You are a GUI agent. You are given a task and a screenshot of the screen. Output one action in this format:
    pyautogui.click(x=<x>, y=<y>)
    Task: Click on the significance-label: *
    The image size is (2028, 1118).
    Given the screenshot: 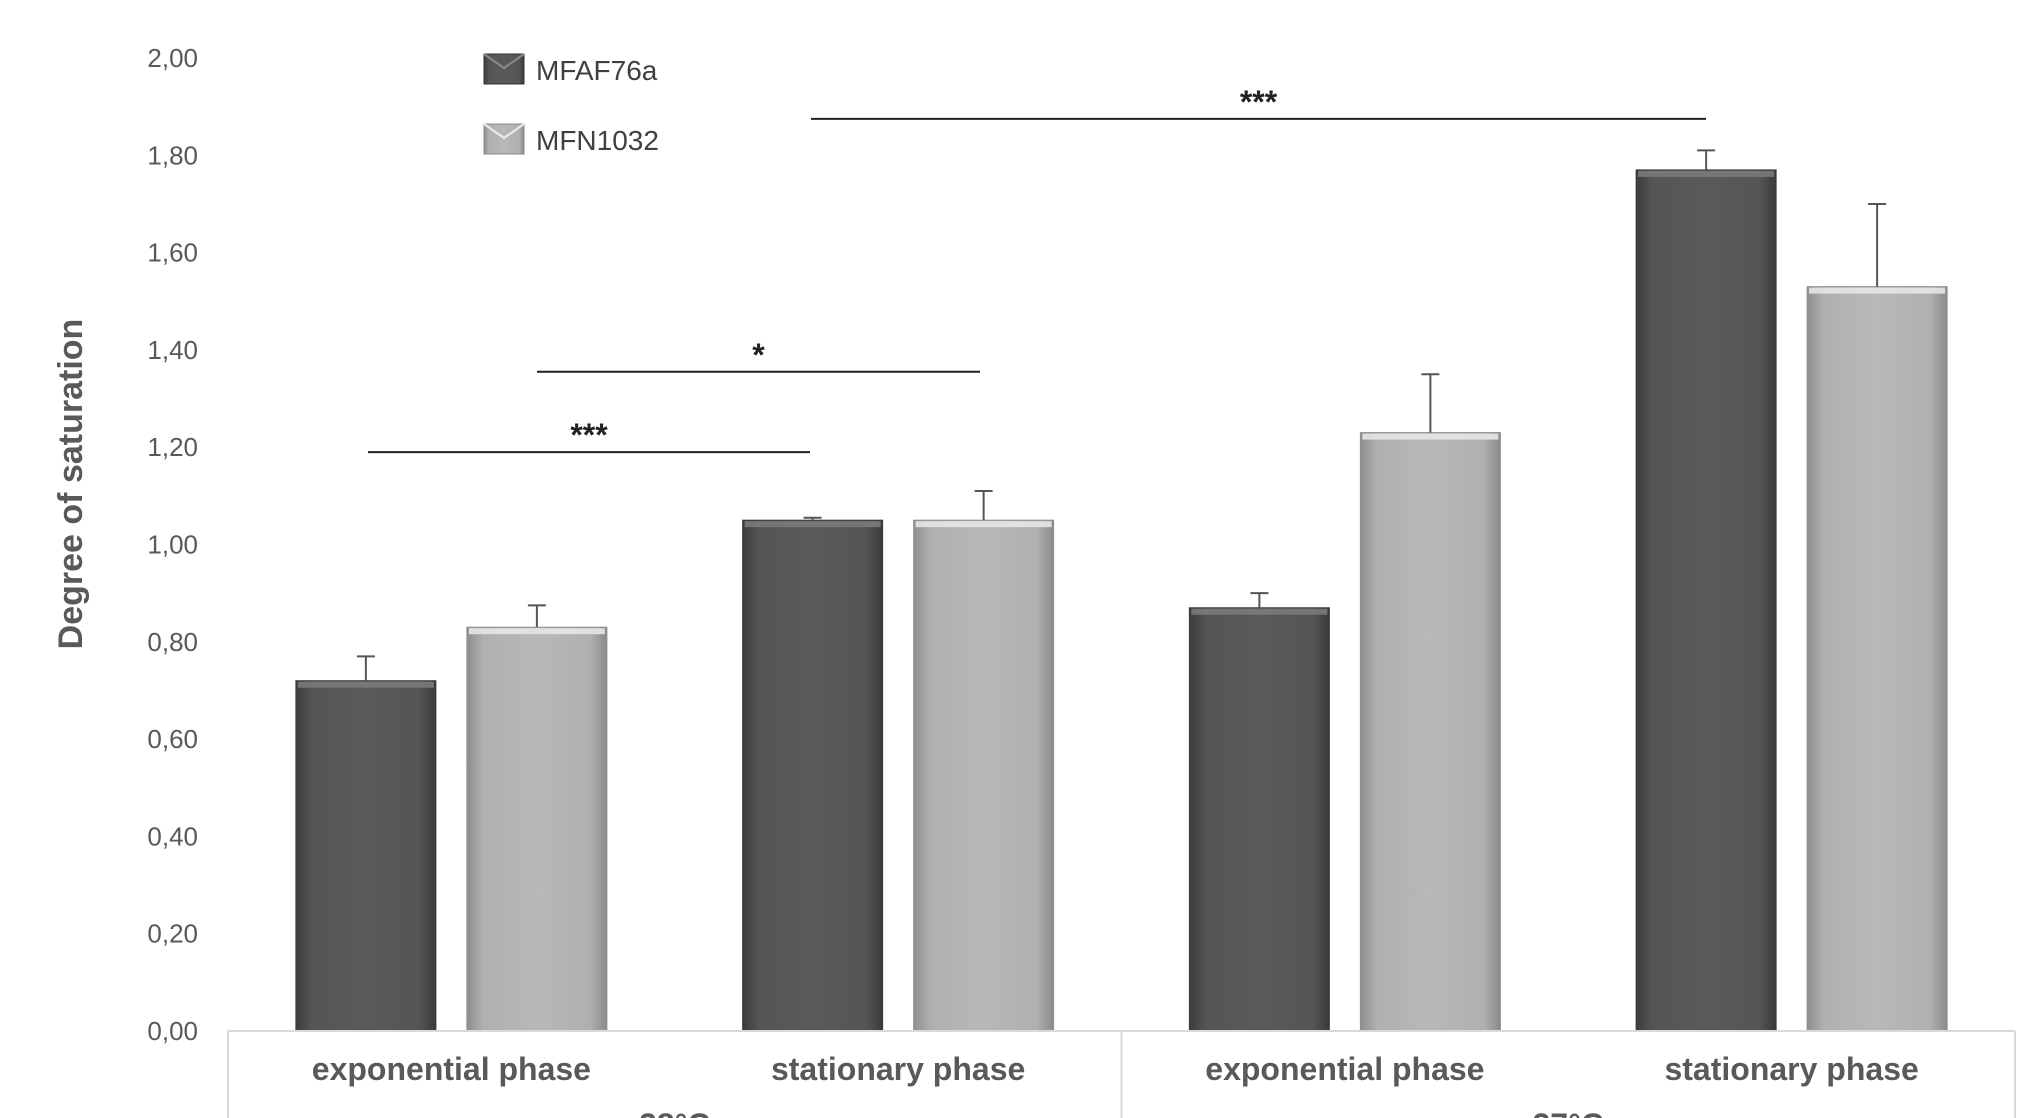 What is the action you would take?
    pyautogui.click(x=758, y=355)
    